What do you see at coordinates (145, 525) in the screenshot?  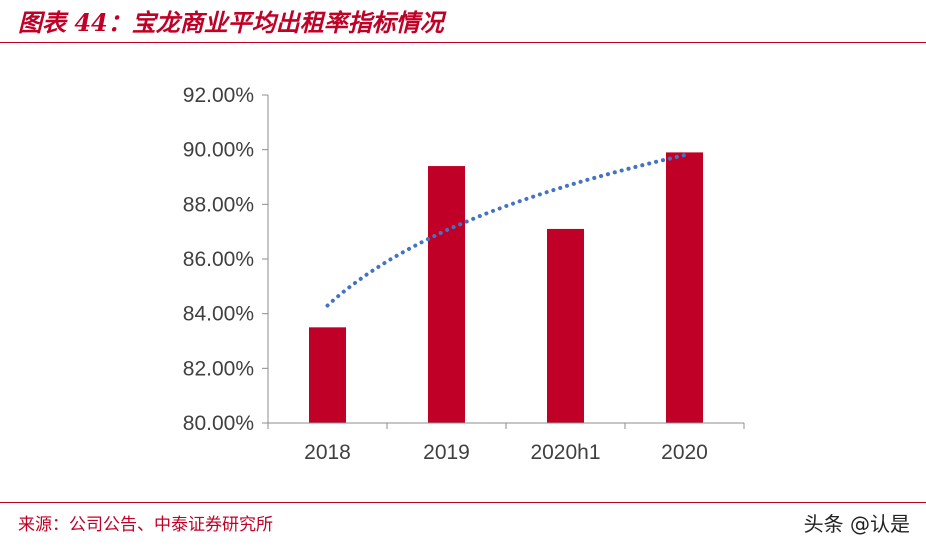 I see `source-note: 来源：公司公告、中泰证券研究所` at bounding box center [145, 525].